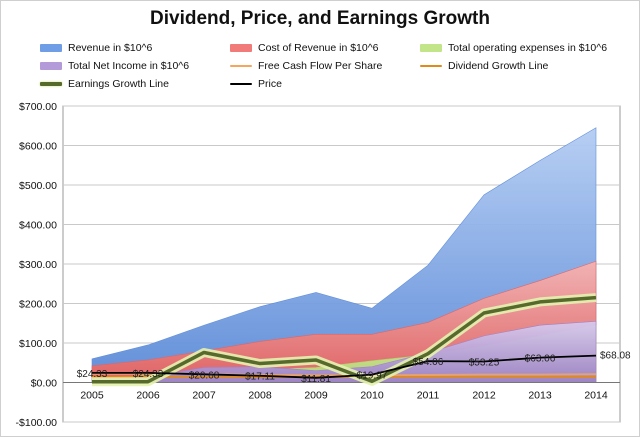 The width and height of the screenshot is (640, 437). What do you see at coordinates (38, 226) in the screenshot?
I see `y-tick-label: $400.00` at bounding box center [38, 226].